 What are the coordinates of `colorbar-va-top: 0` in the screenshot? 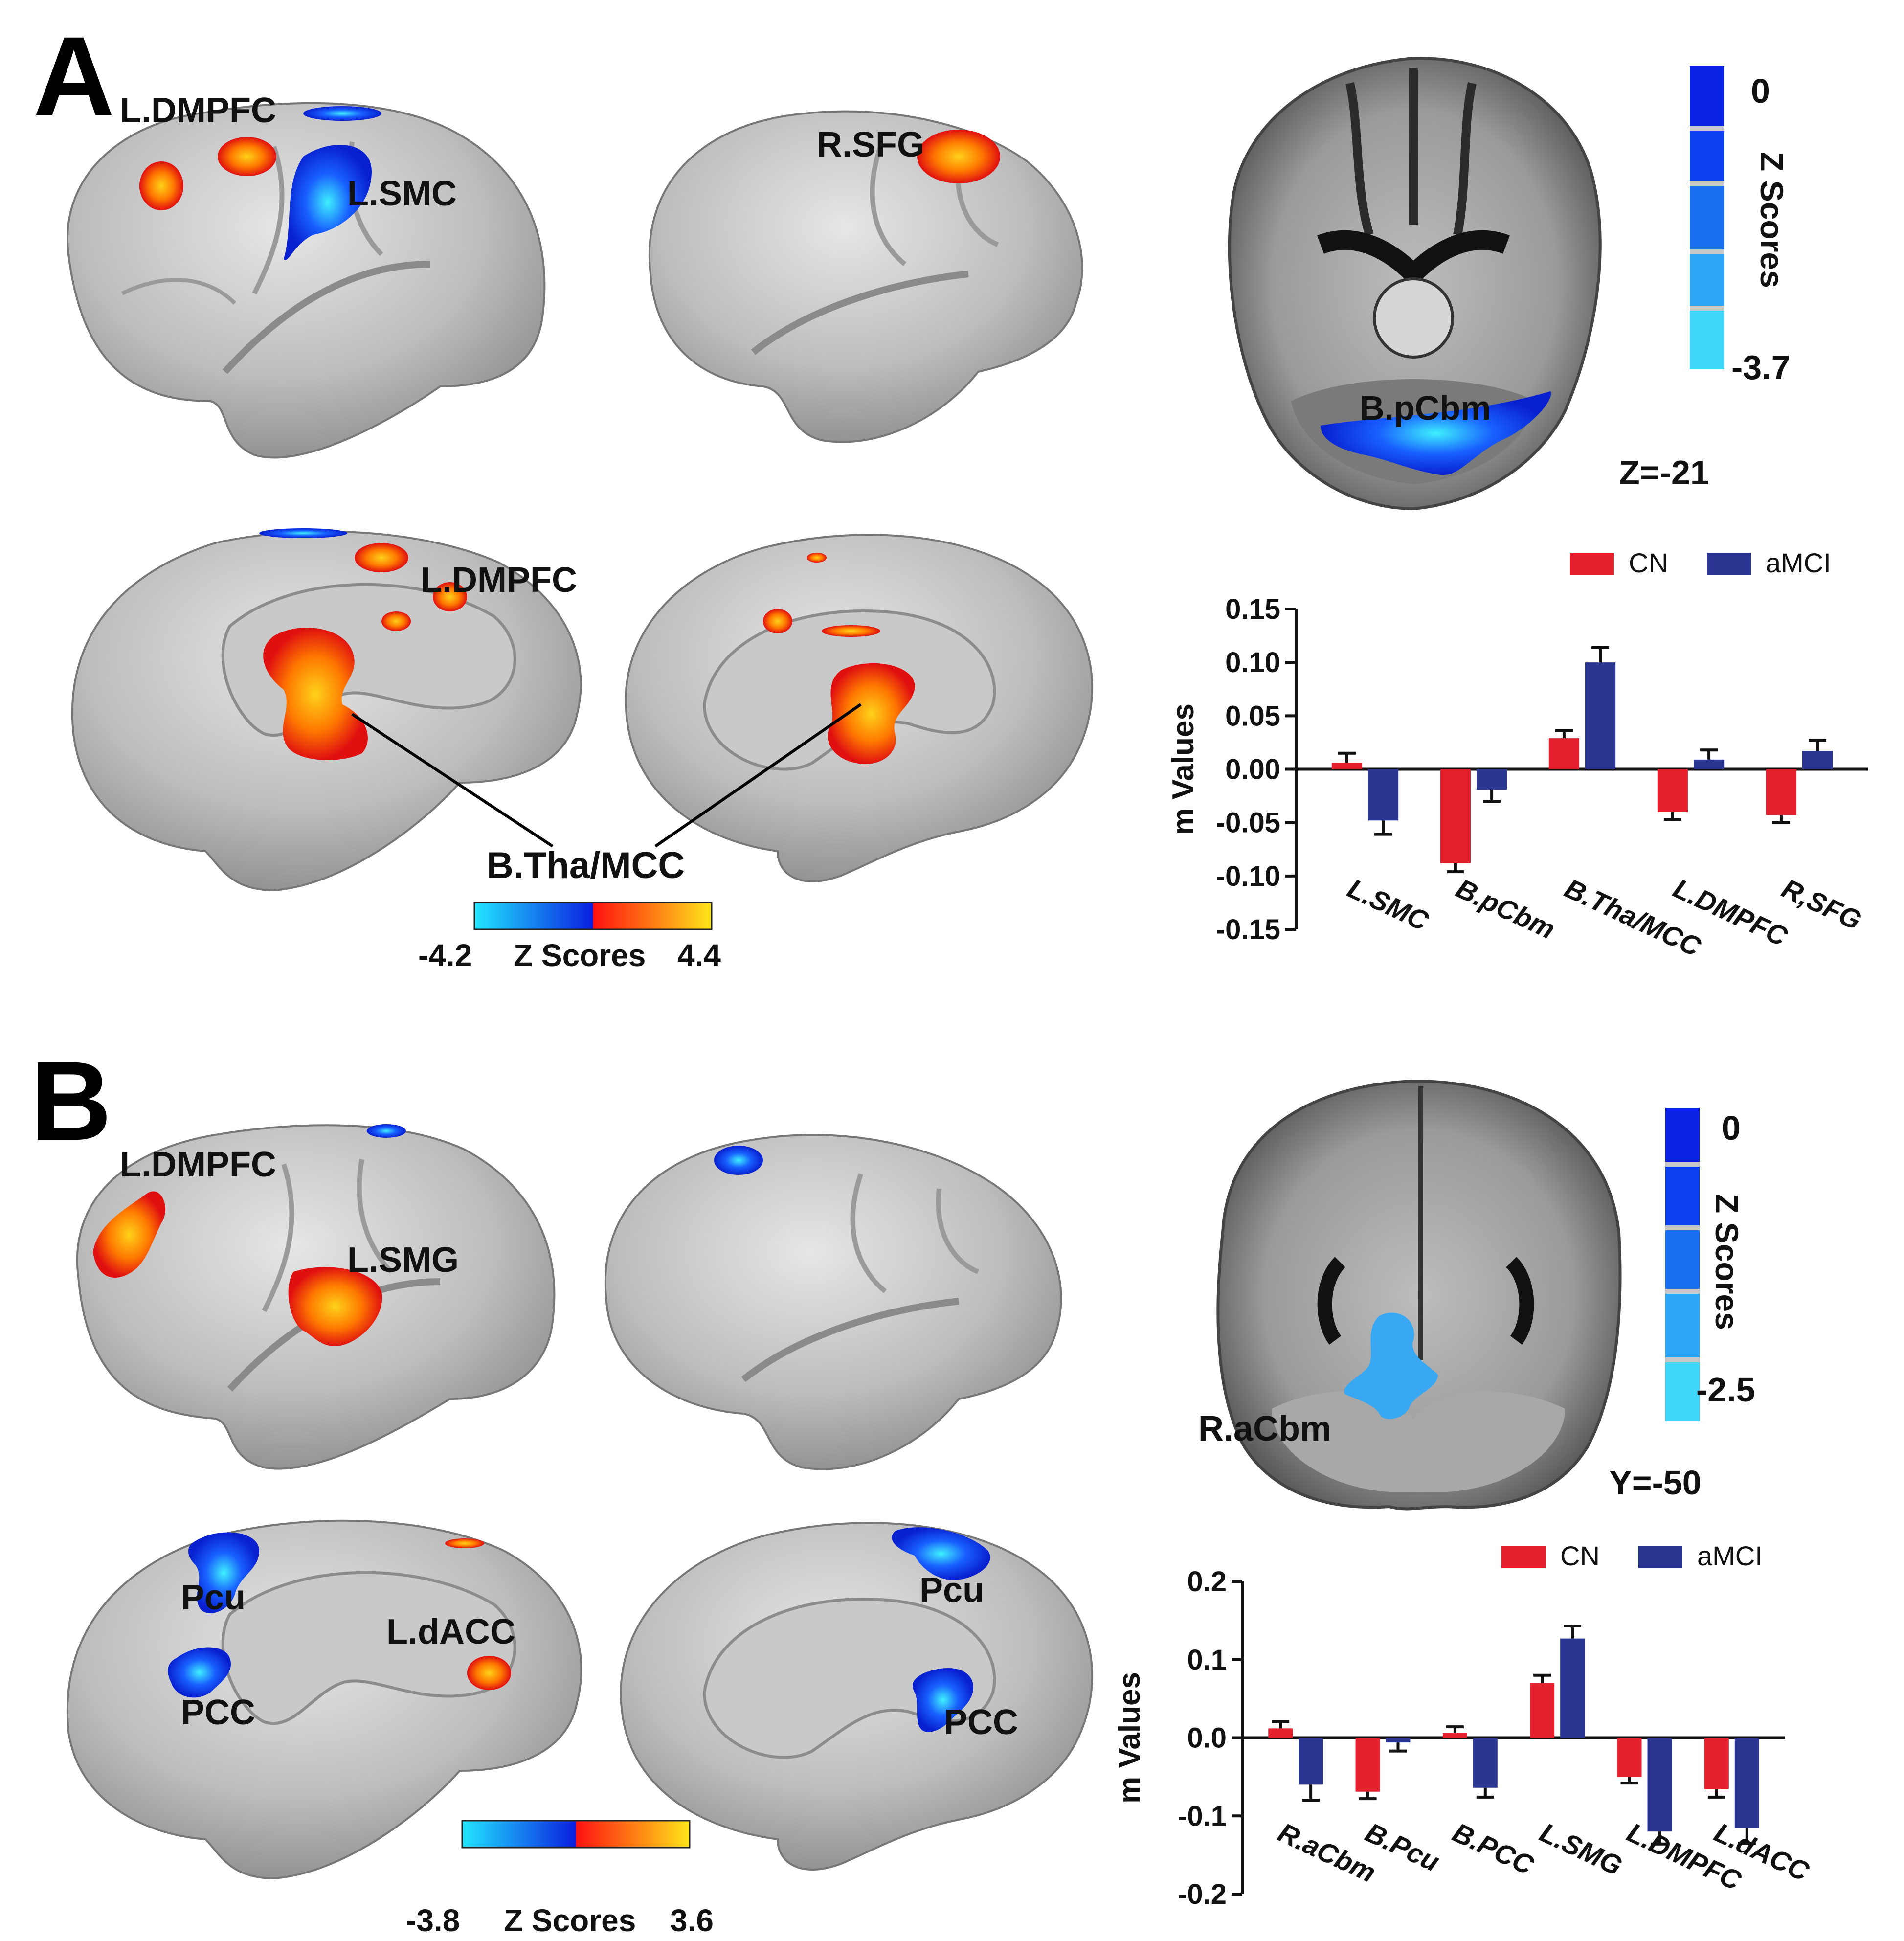 It's located at (1760, 91).